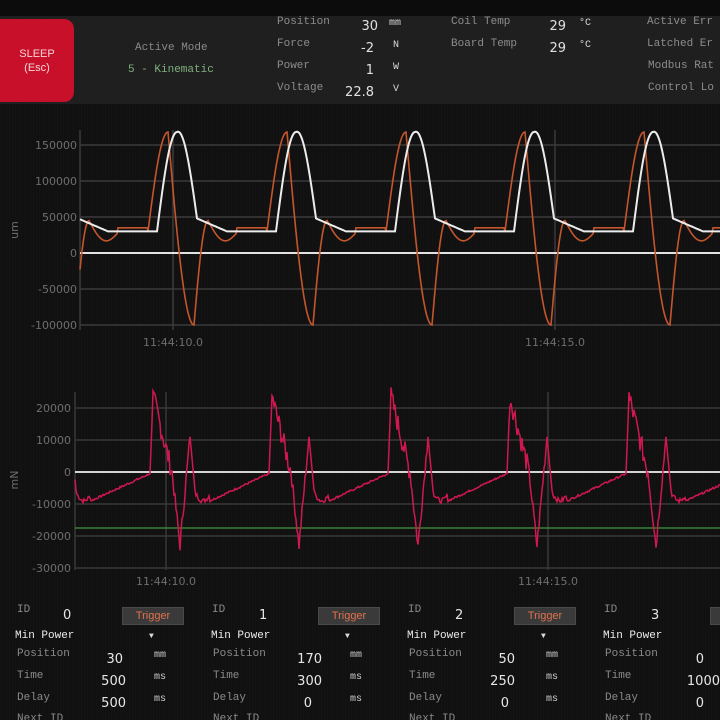 The image size is (720, 720). Describe the element at coordinates (585, 23) in the screenshot. I see `coil-temp-unit: °C` at that location.